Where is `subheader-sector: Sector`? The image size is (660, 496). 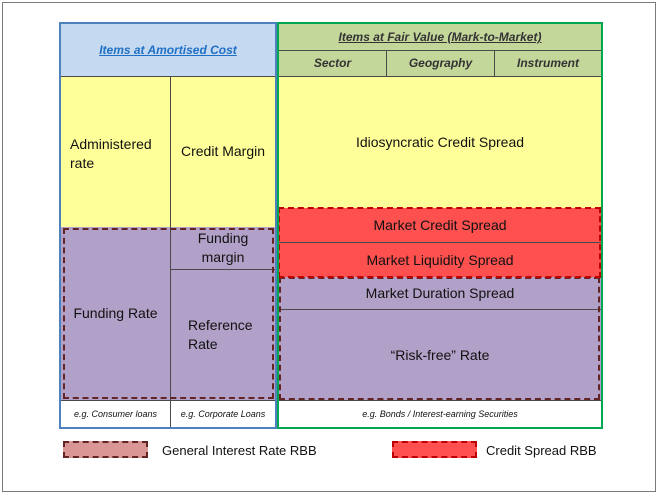
subheader-sector: Sector is located at coordinates (332, 63).